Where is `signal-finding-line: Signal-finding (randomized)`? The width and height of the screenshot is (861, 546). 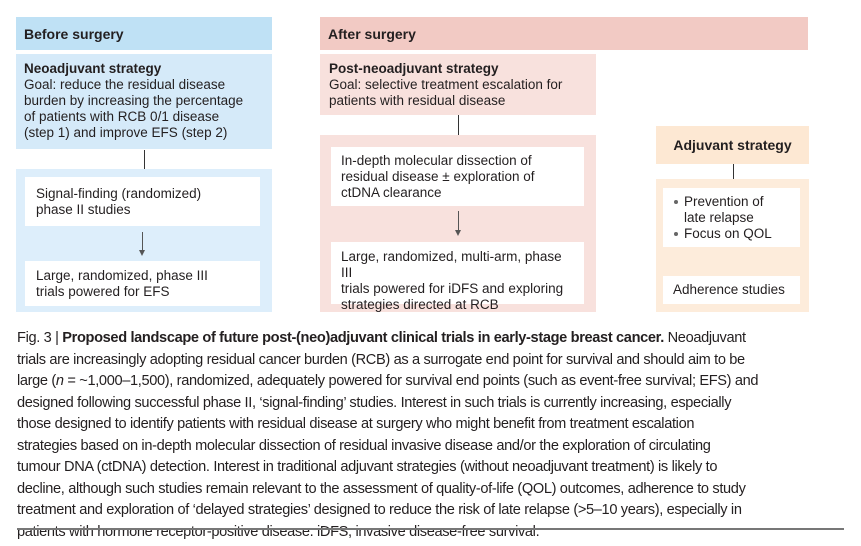 signal-finding-line: Signal-finding (randomized) is located at coordinates (119, 193).